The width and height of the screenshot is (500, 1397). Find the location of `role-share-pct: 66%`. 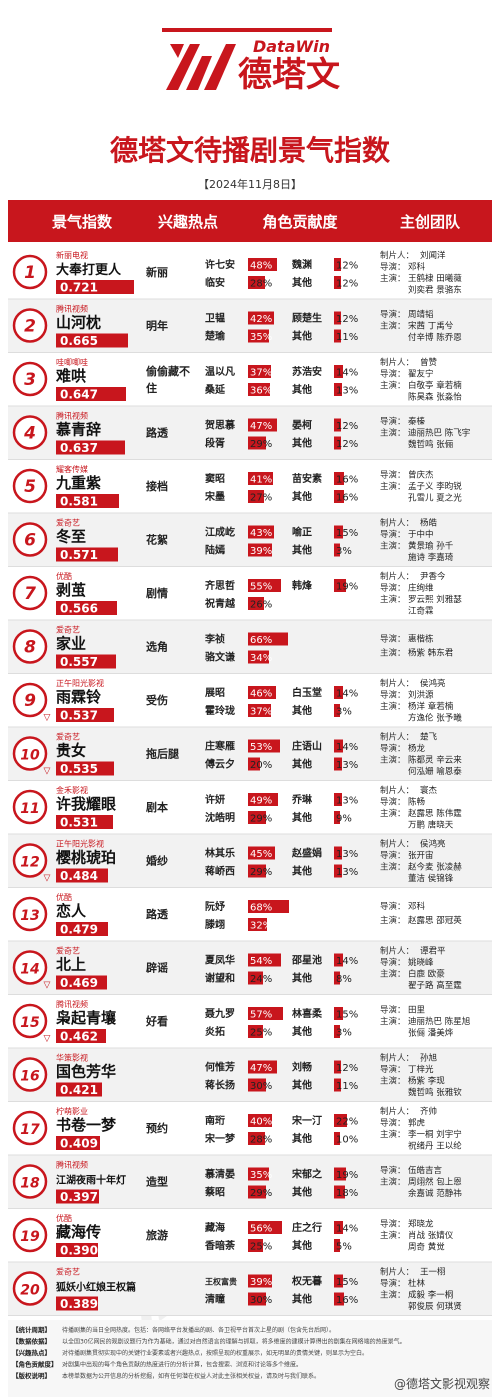

role-share-pct: 66% is located at coordinates (261, 640).